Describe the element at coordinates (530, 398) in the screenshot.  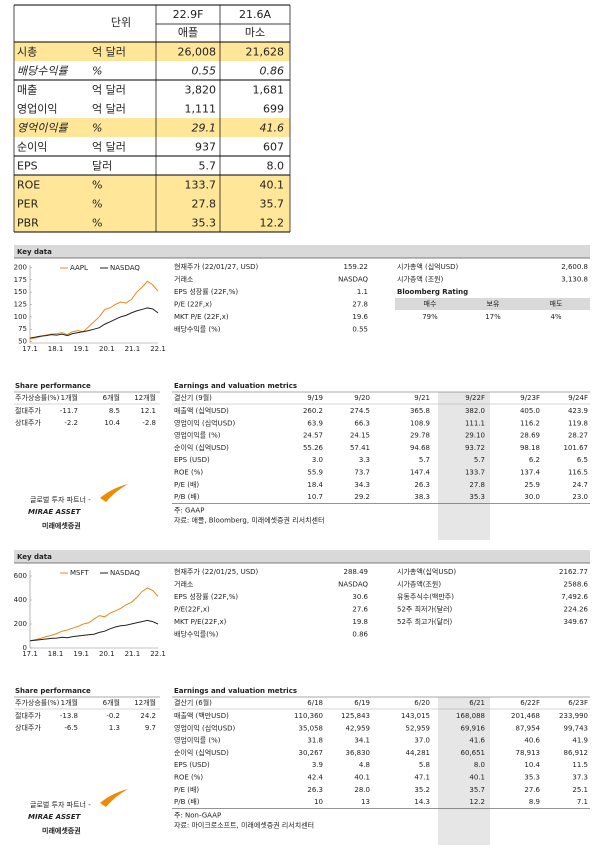
I see `header: 9/23F` at that location.